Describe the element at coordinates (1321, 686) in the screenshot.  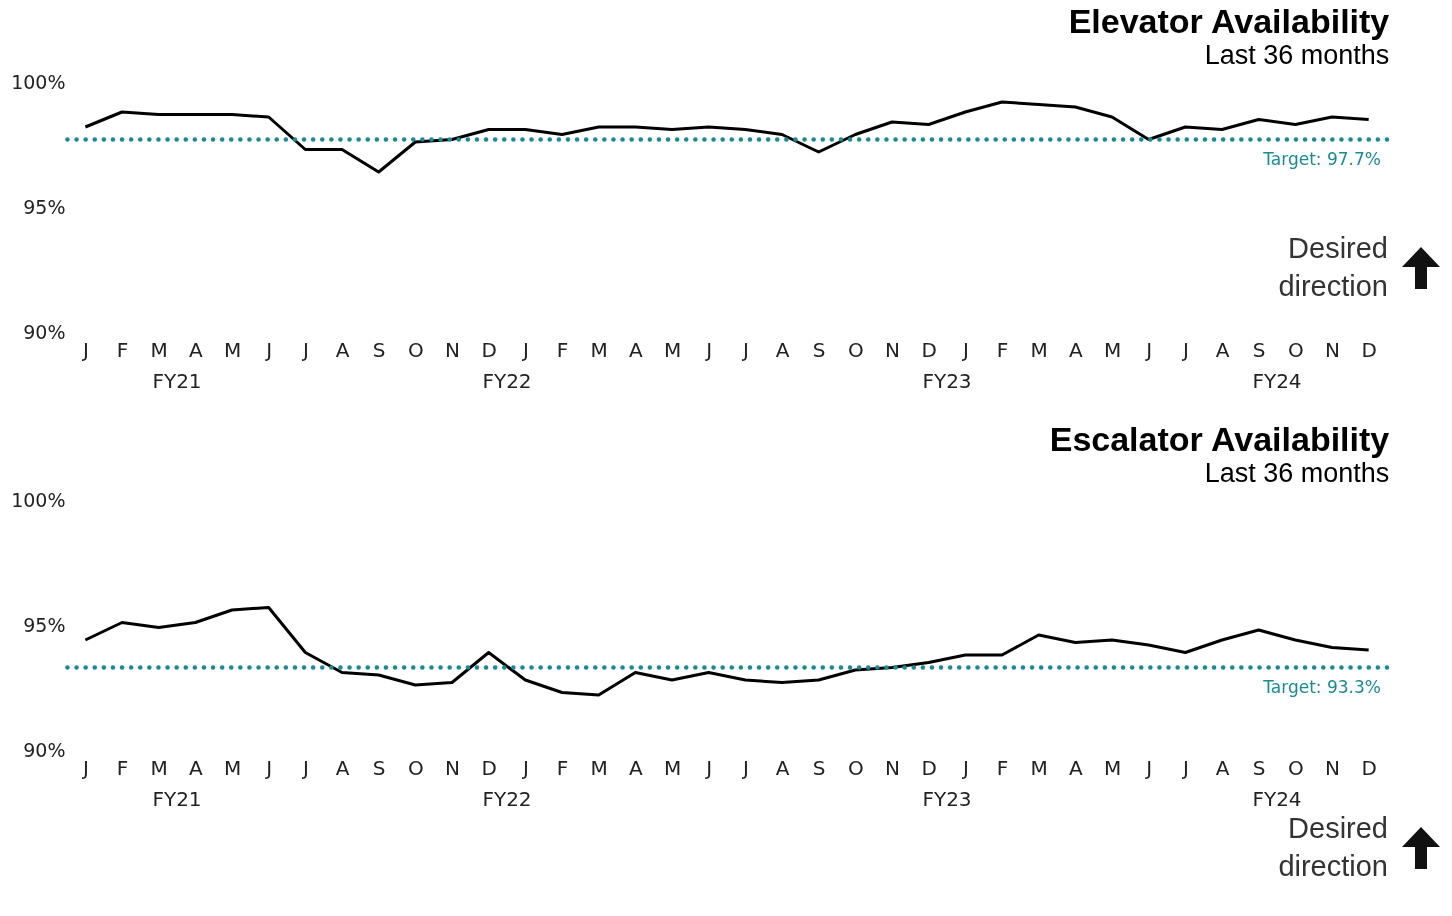
I see `ref-line-label: Target: 93.3%` at that location.